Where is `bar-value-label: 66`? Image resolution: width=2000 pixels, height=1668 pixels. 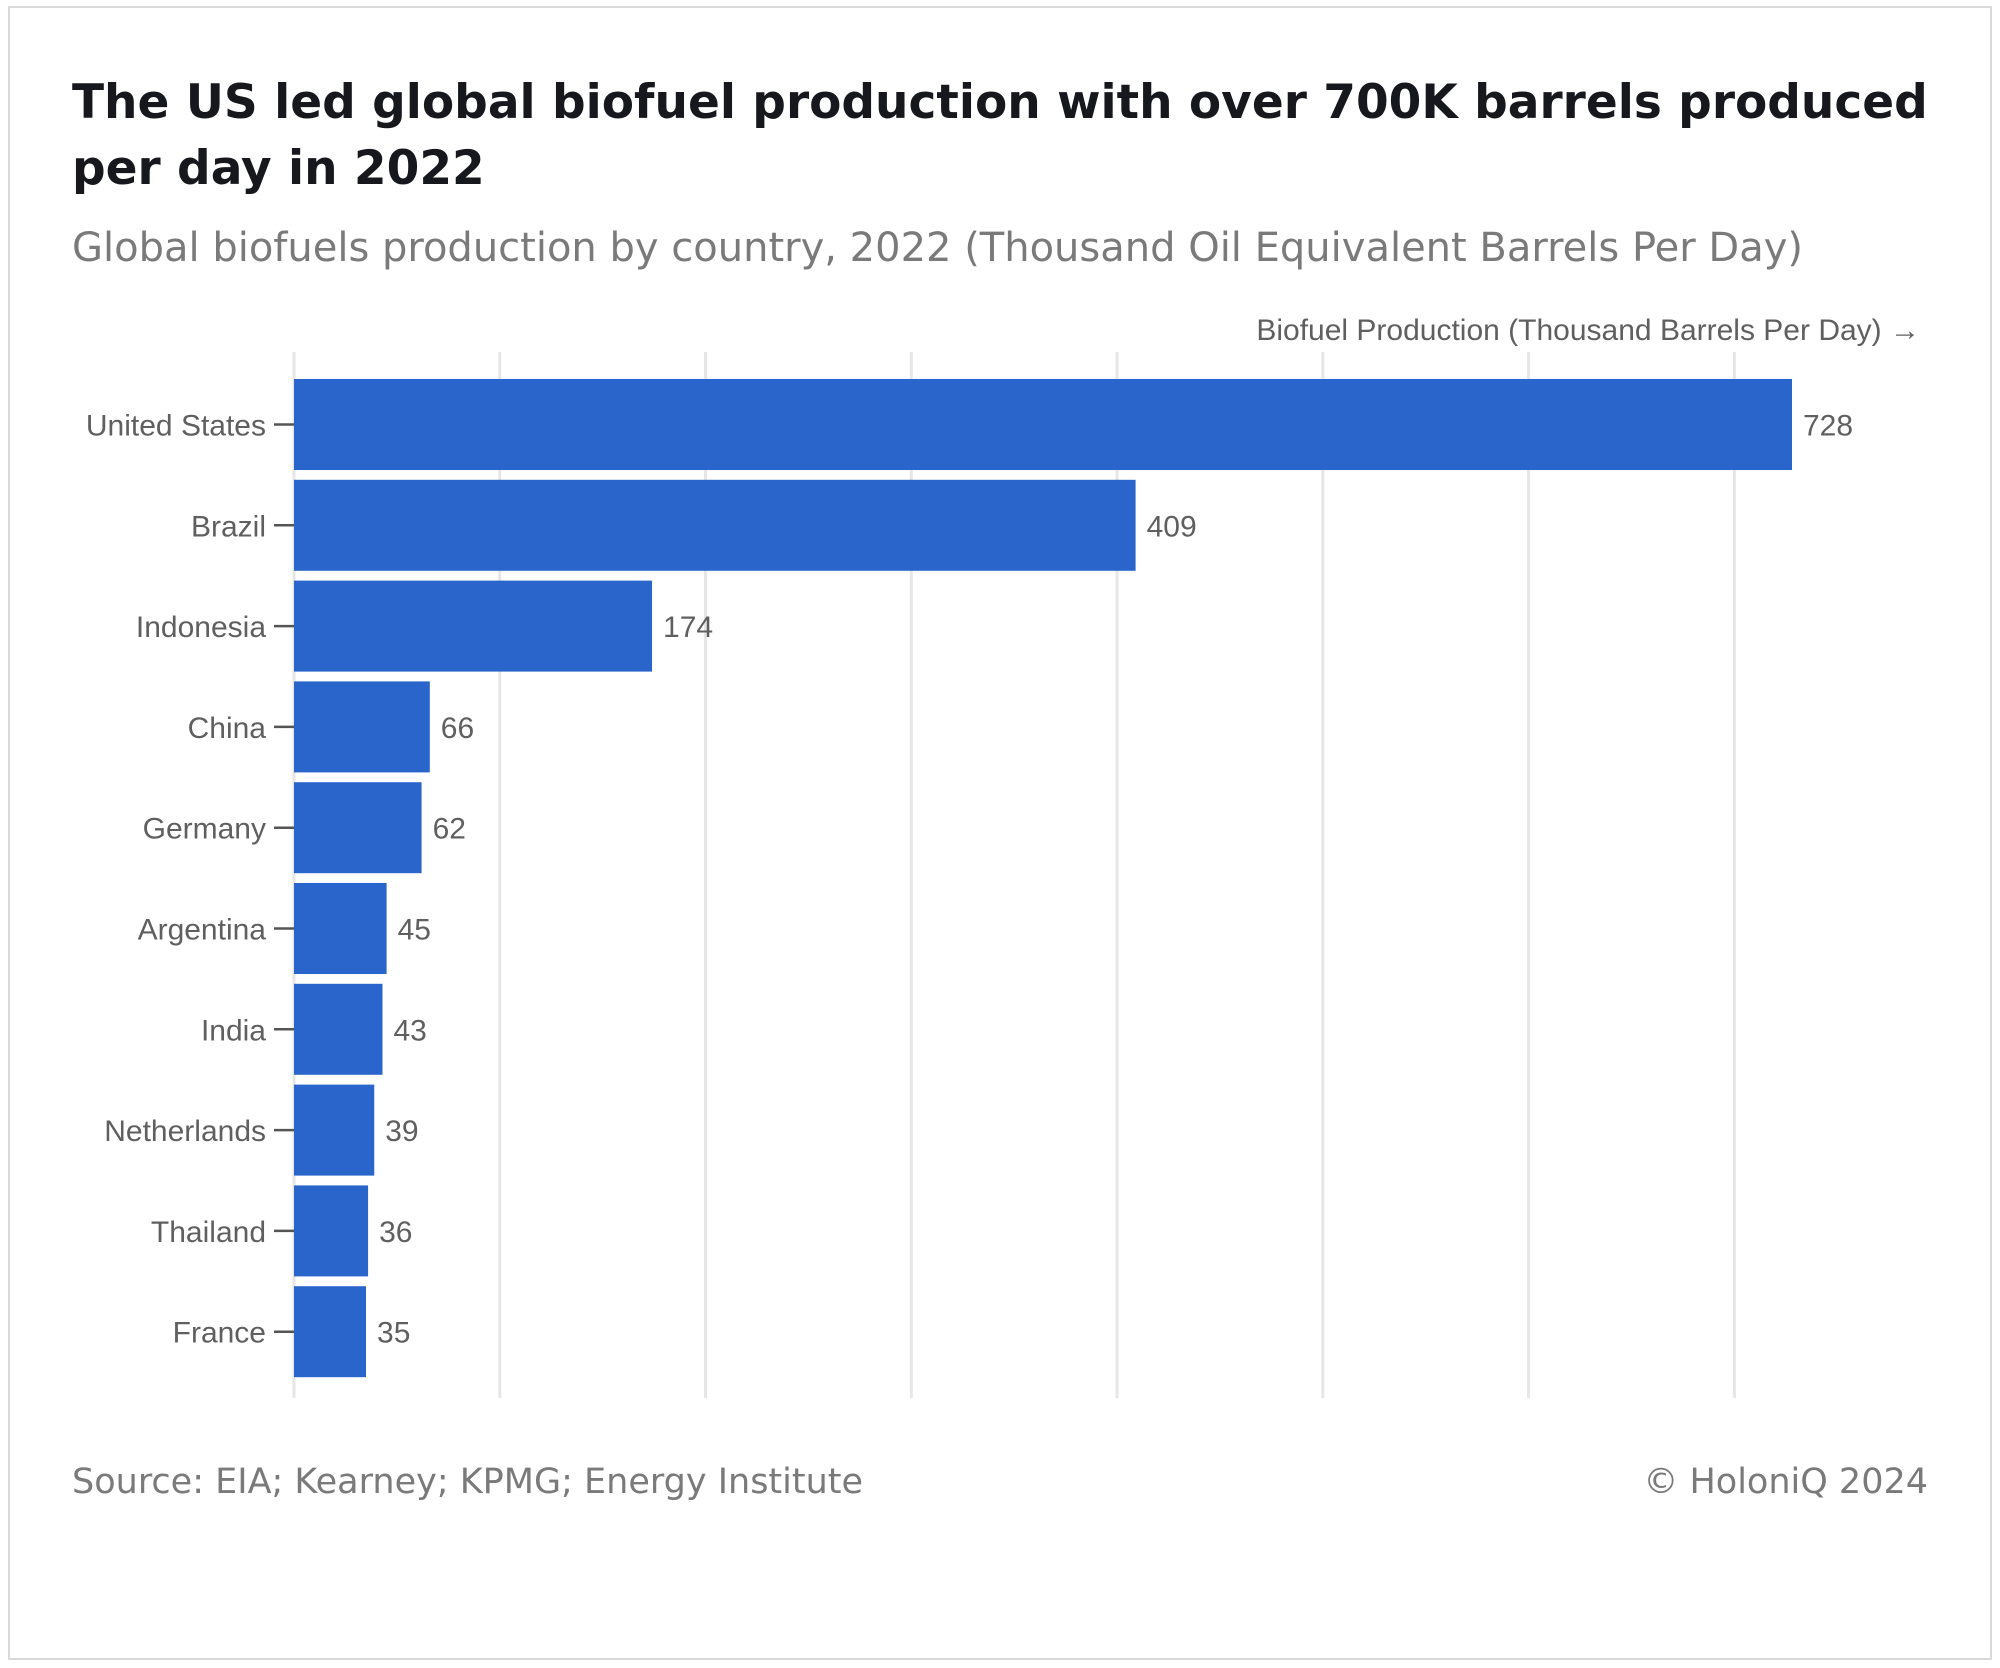
bar-value-label: 66 is located at coordinates (457, 728).